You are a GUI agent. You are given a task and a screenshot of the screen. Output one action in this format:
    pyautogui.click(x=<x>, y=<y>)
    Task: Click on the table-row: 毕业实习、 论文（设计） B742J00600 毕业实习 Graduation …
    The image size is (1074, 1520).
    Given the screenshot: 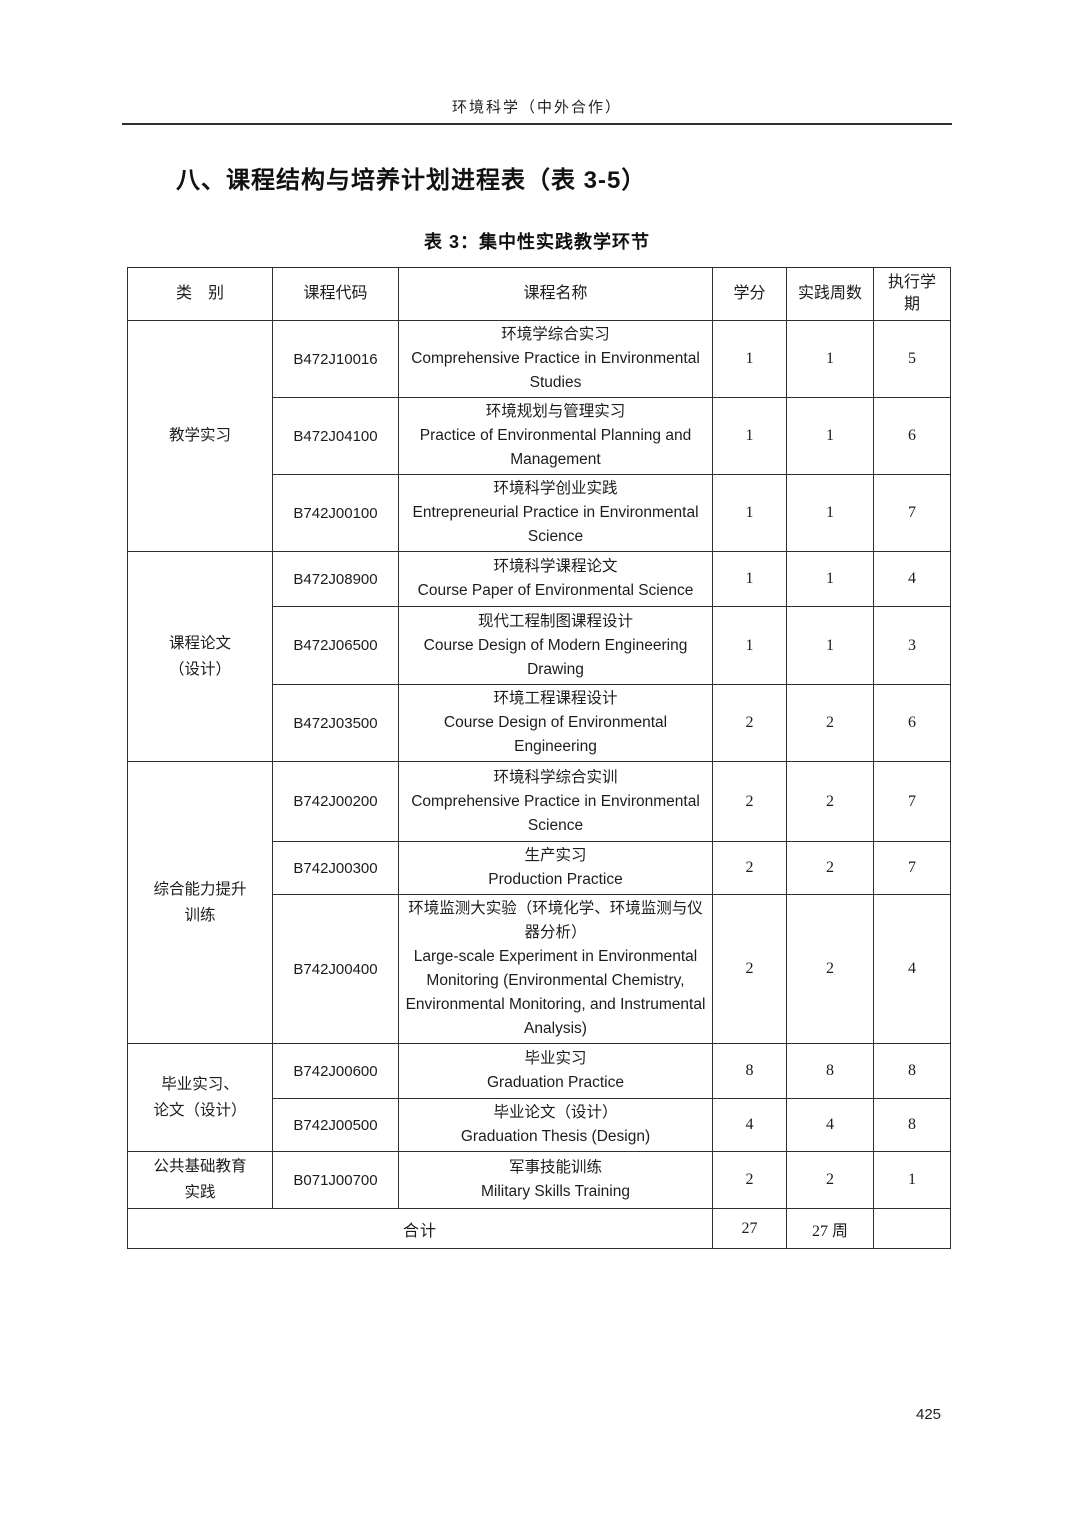 What is the action you would take?
    pyautogui.click(x=539, y=1097)
    